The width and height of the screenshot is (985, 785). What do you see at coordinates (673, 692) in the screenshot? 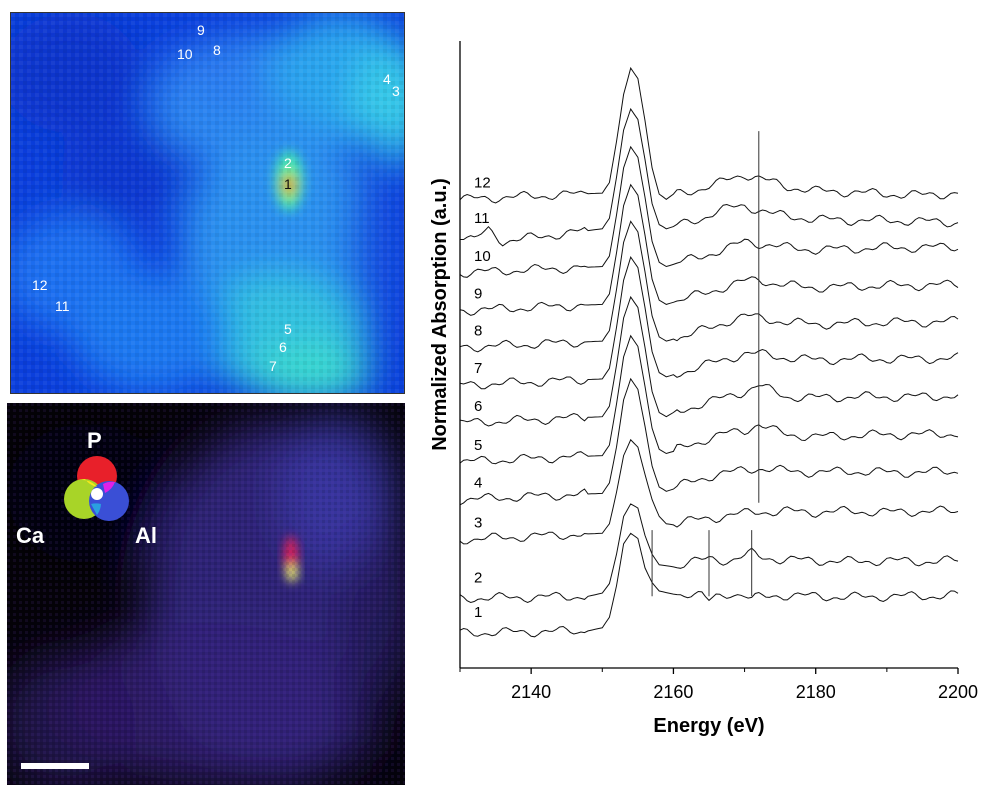
I see `x-tick-label-2160: 2160` at bounding box center [673, 692].